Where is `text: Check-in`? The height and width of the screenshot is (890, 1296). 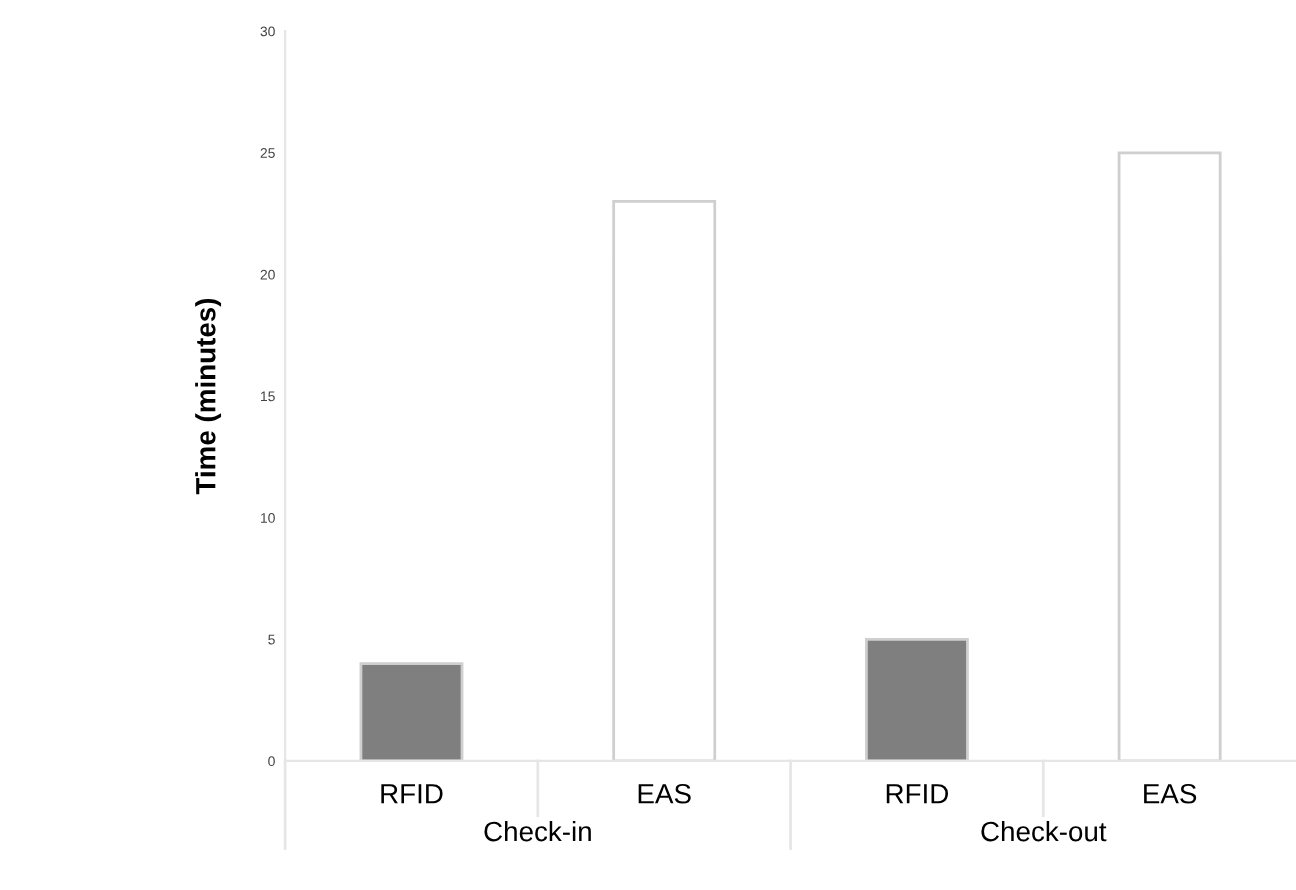 text: Check-in is located at coordinates (537, 831).